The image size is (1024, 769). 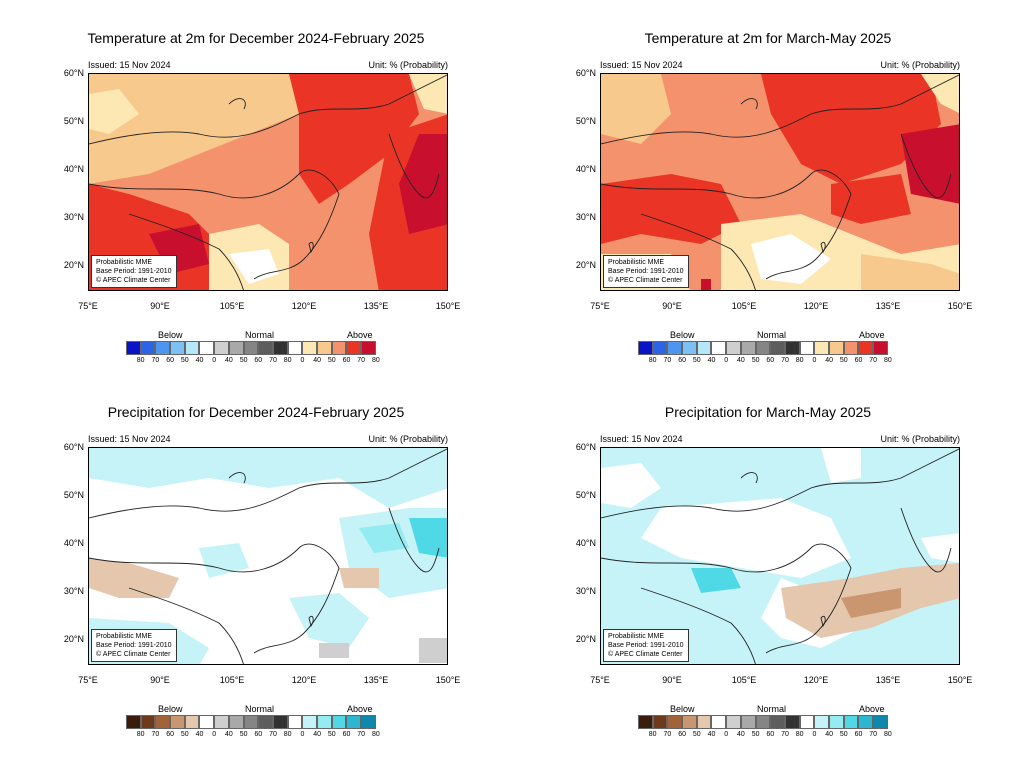 I want to click on panel-title: Precipitation for March-May 2025, so click(x=768, y=412).